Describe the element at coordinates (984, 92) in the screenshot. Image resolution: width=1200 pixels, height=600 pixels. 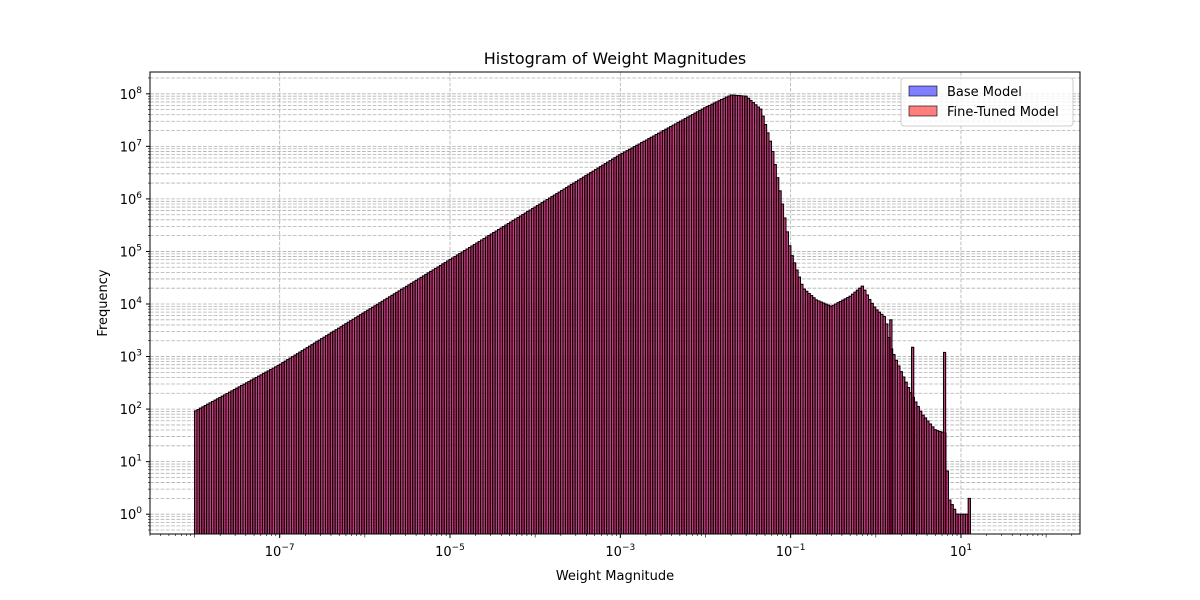
I see `legend-label-base-model: Base Model` at that location.